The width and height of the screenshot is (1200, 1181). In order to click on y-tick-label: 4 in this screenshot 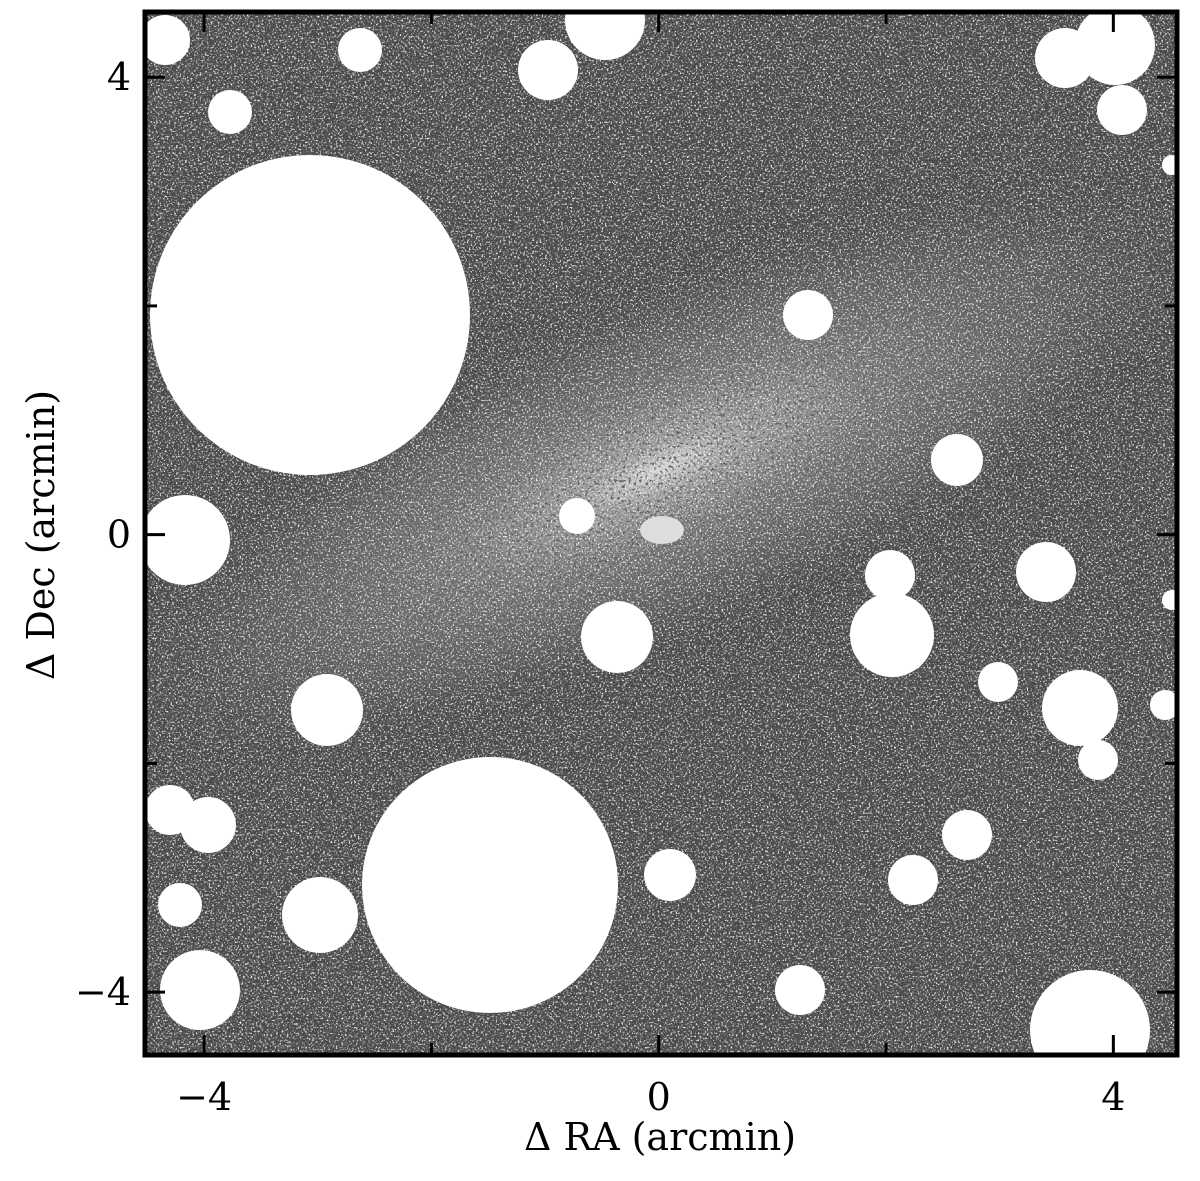, I will do `click(119, 77)`.